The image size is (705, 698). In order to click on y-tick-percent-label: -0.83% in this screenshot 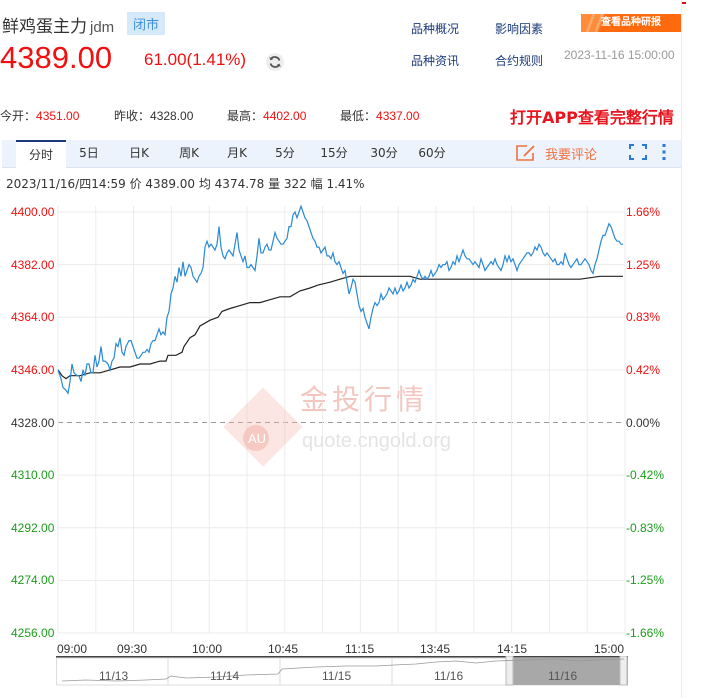, I will do `click(645, 527)`.